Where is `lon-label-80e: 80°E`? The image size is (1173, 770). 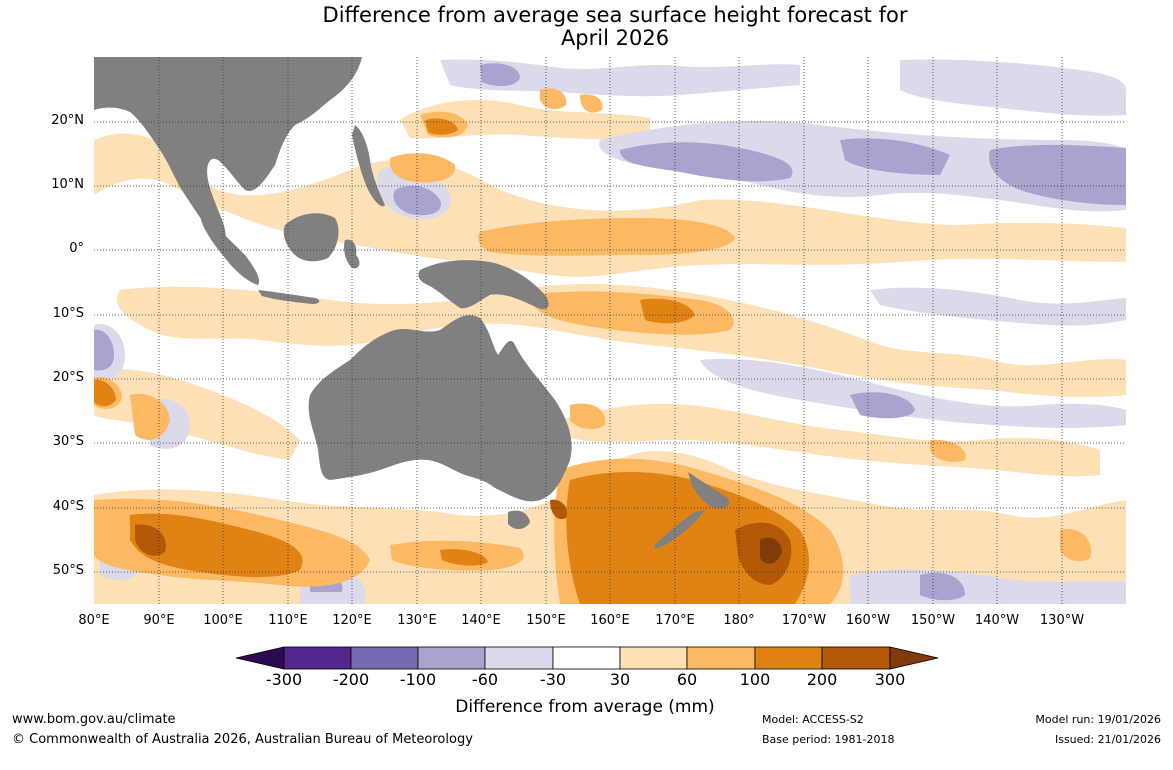
lon-label-80e: 80°E is located at coordinates (94, 620).